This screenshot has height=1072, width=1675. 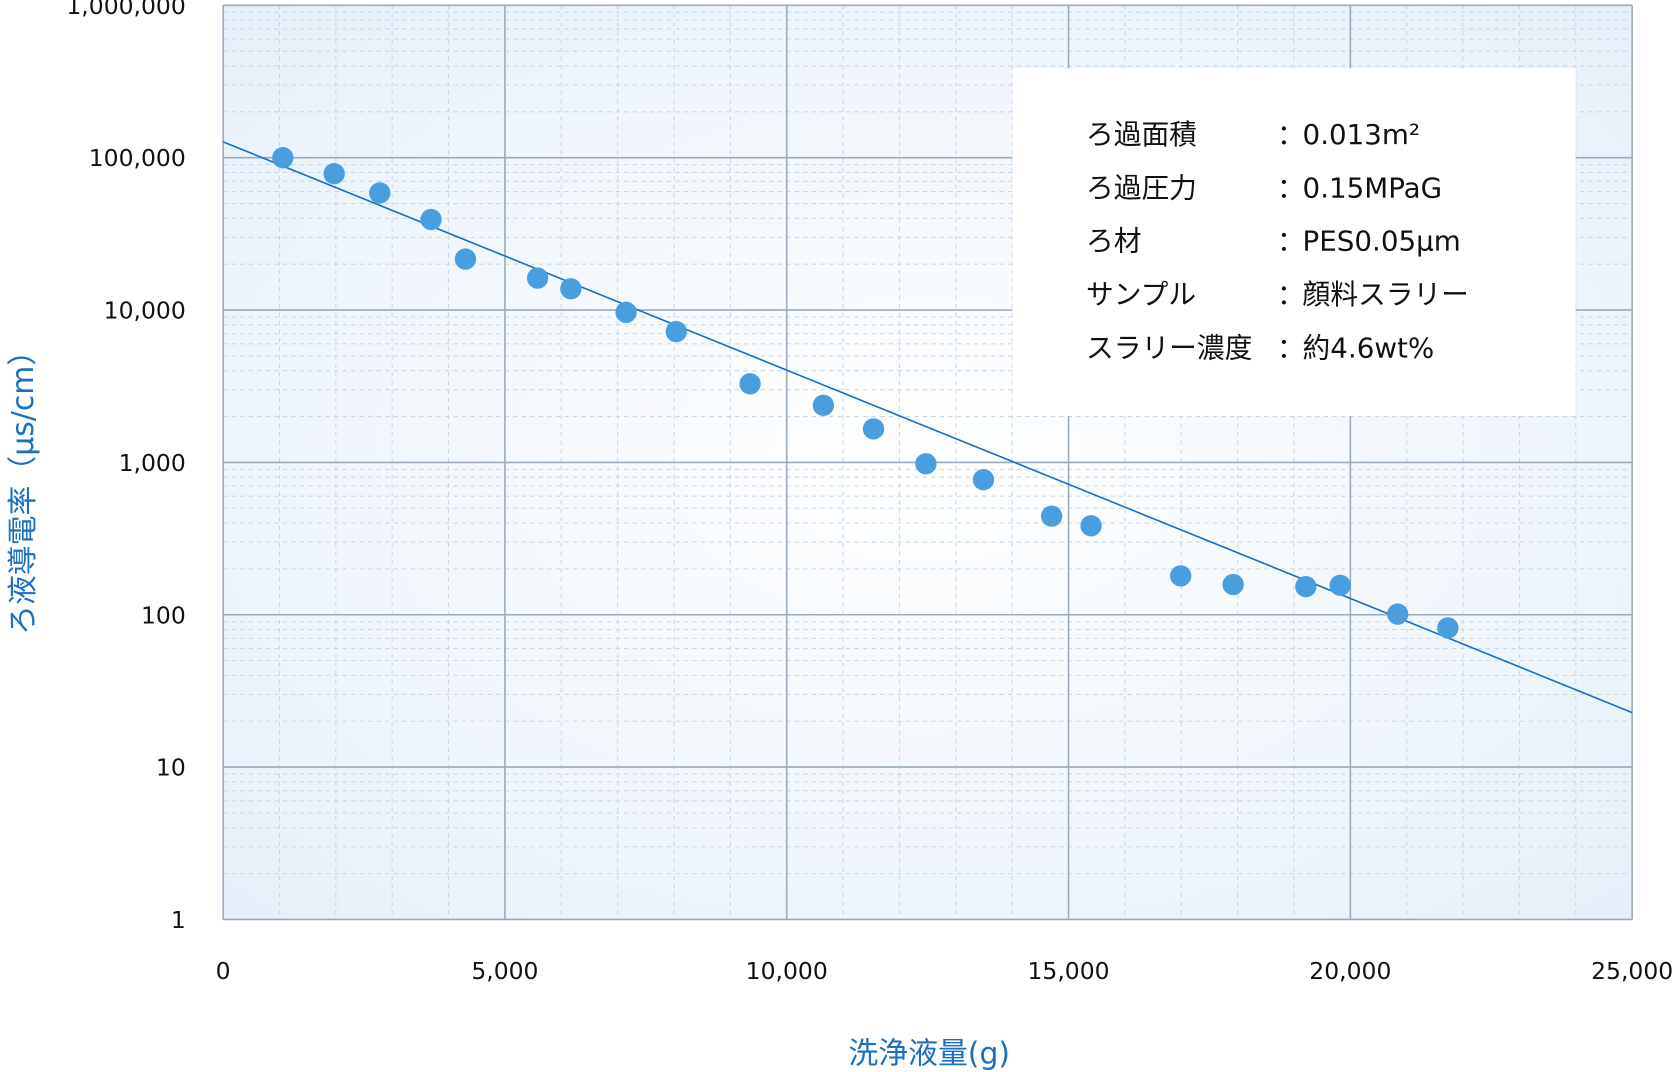 What do you see at coordinates (1373, 187) in the screenshot?
I see `info-value: 0.15MPaG` at bounding box center [1373, 187].